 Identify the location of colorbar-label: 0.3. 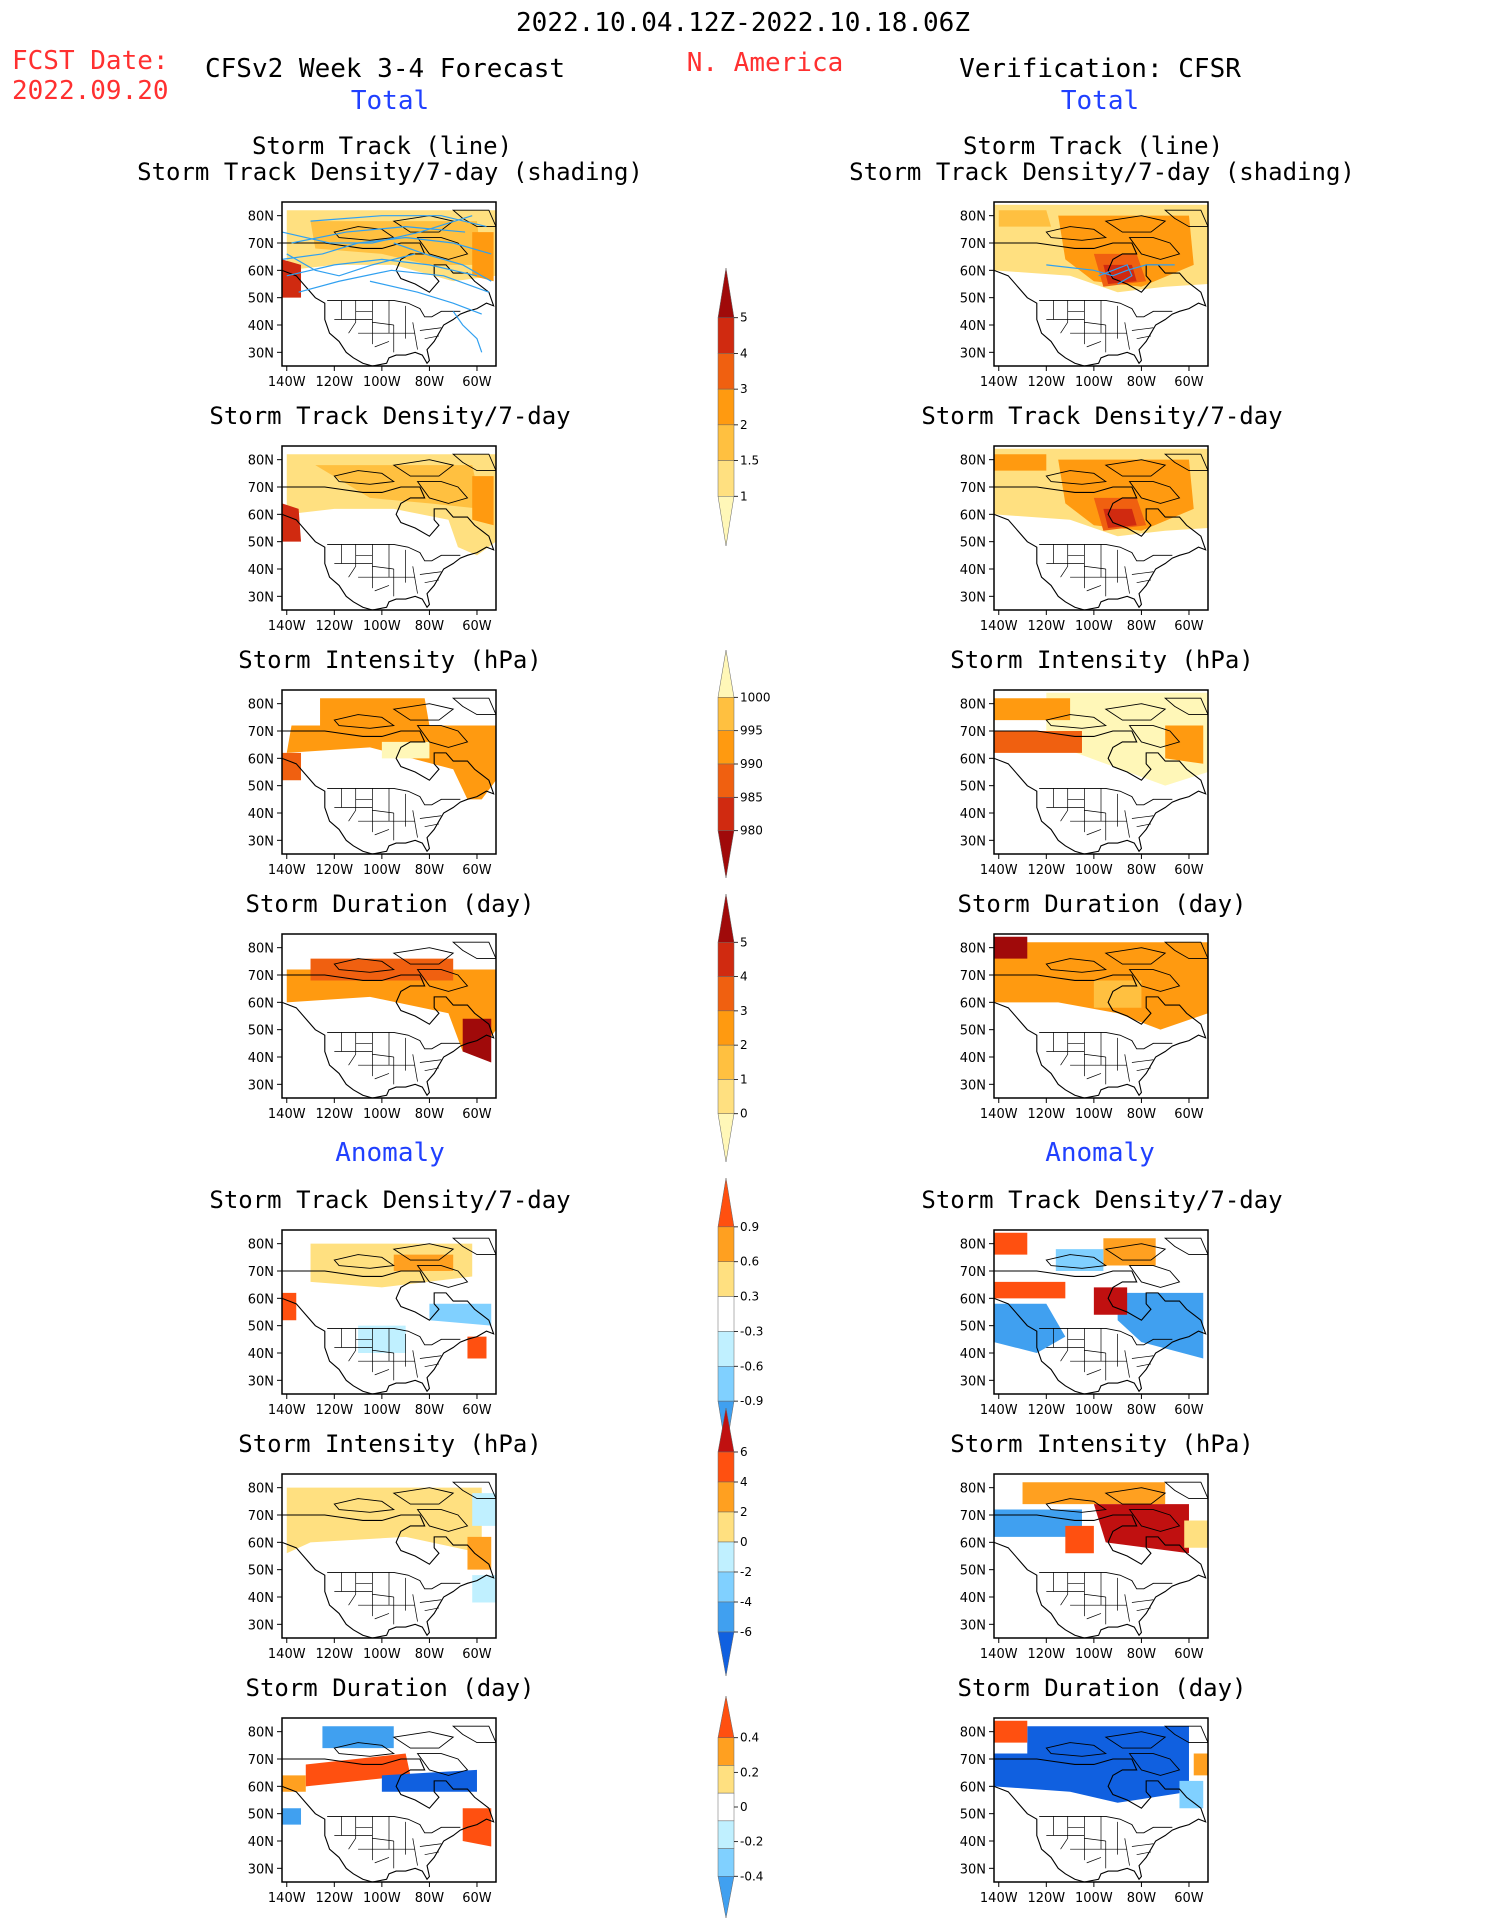
(749, 1297).